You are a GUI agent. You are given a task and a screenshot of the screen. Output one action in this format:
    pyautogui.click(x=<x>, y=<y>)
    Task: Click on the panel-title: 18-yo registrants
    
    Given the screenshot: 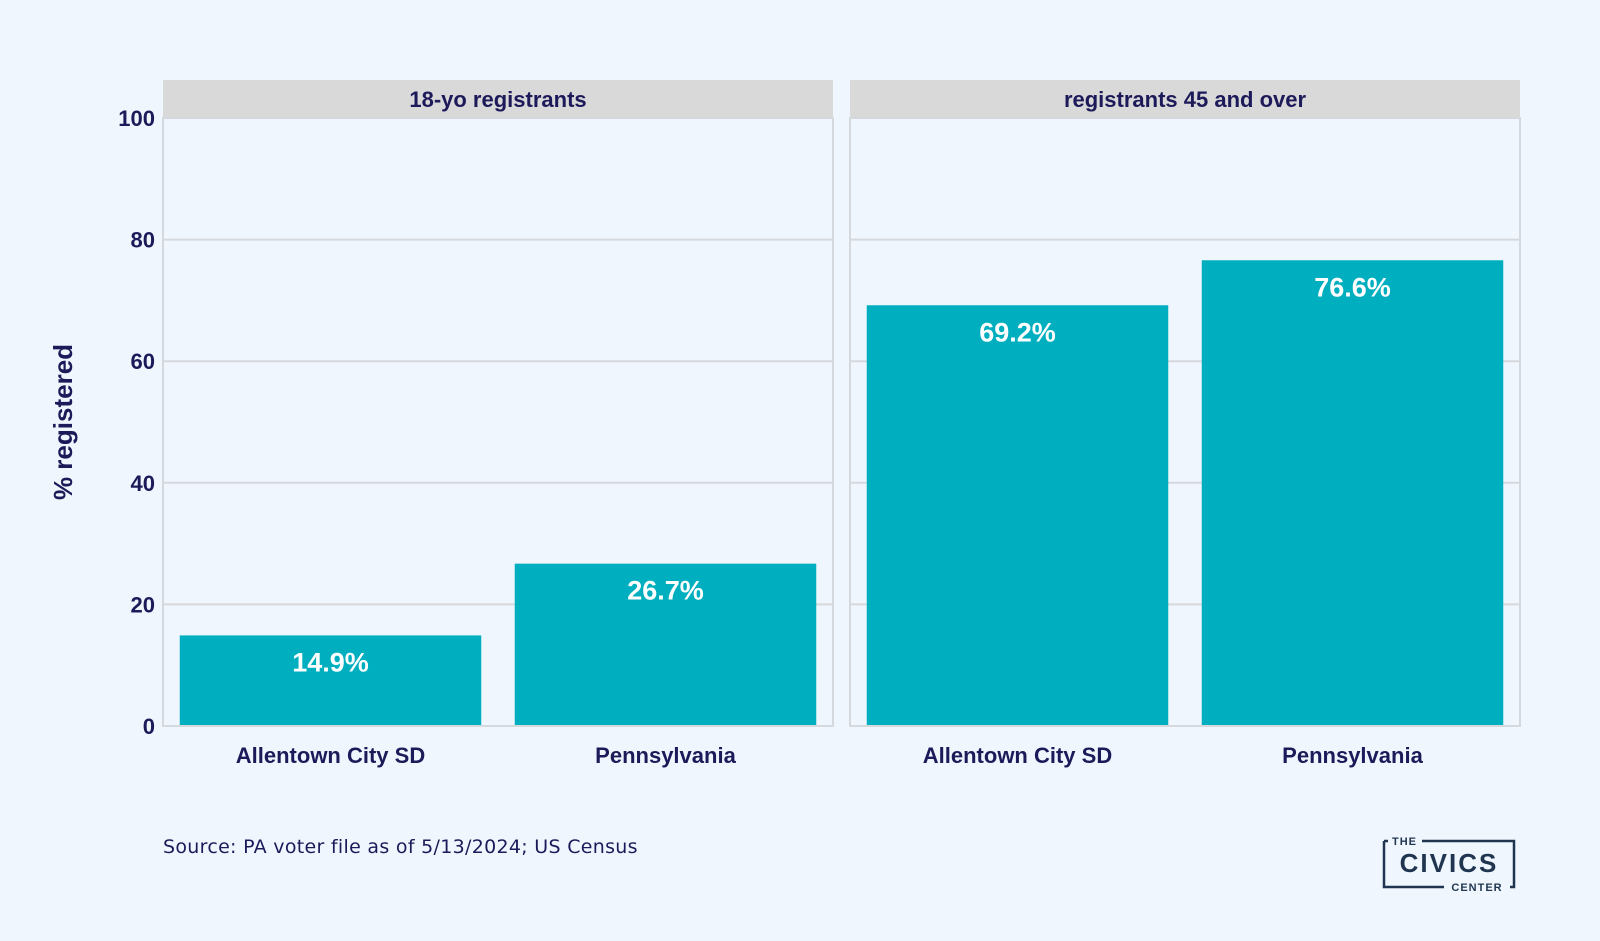 What is the action you would take?
    pyautogui.click(x=497, y=99)
    